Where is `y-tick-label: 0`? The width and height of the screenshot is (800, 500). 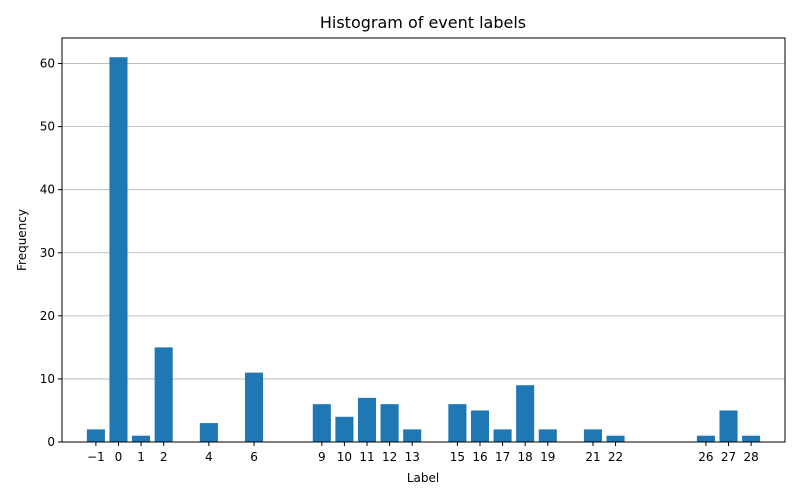
y-tick-label: 0 is located at coordinates (51, 442).